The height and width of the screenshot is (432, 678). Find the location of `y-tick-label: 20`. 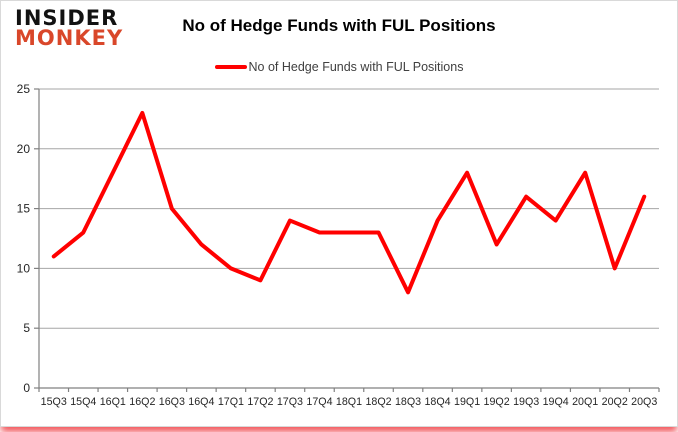

y-tick-label: 20 is located at coordinates (24, 149).